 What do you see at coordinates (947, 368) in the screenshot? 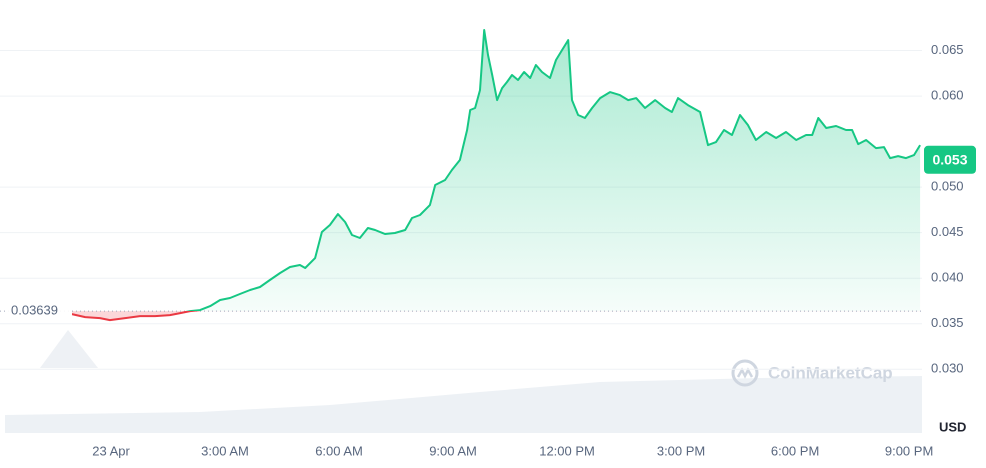
I see `y-tick-label: 0.030` at bounding box center [947, 368].